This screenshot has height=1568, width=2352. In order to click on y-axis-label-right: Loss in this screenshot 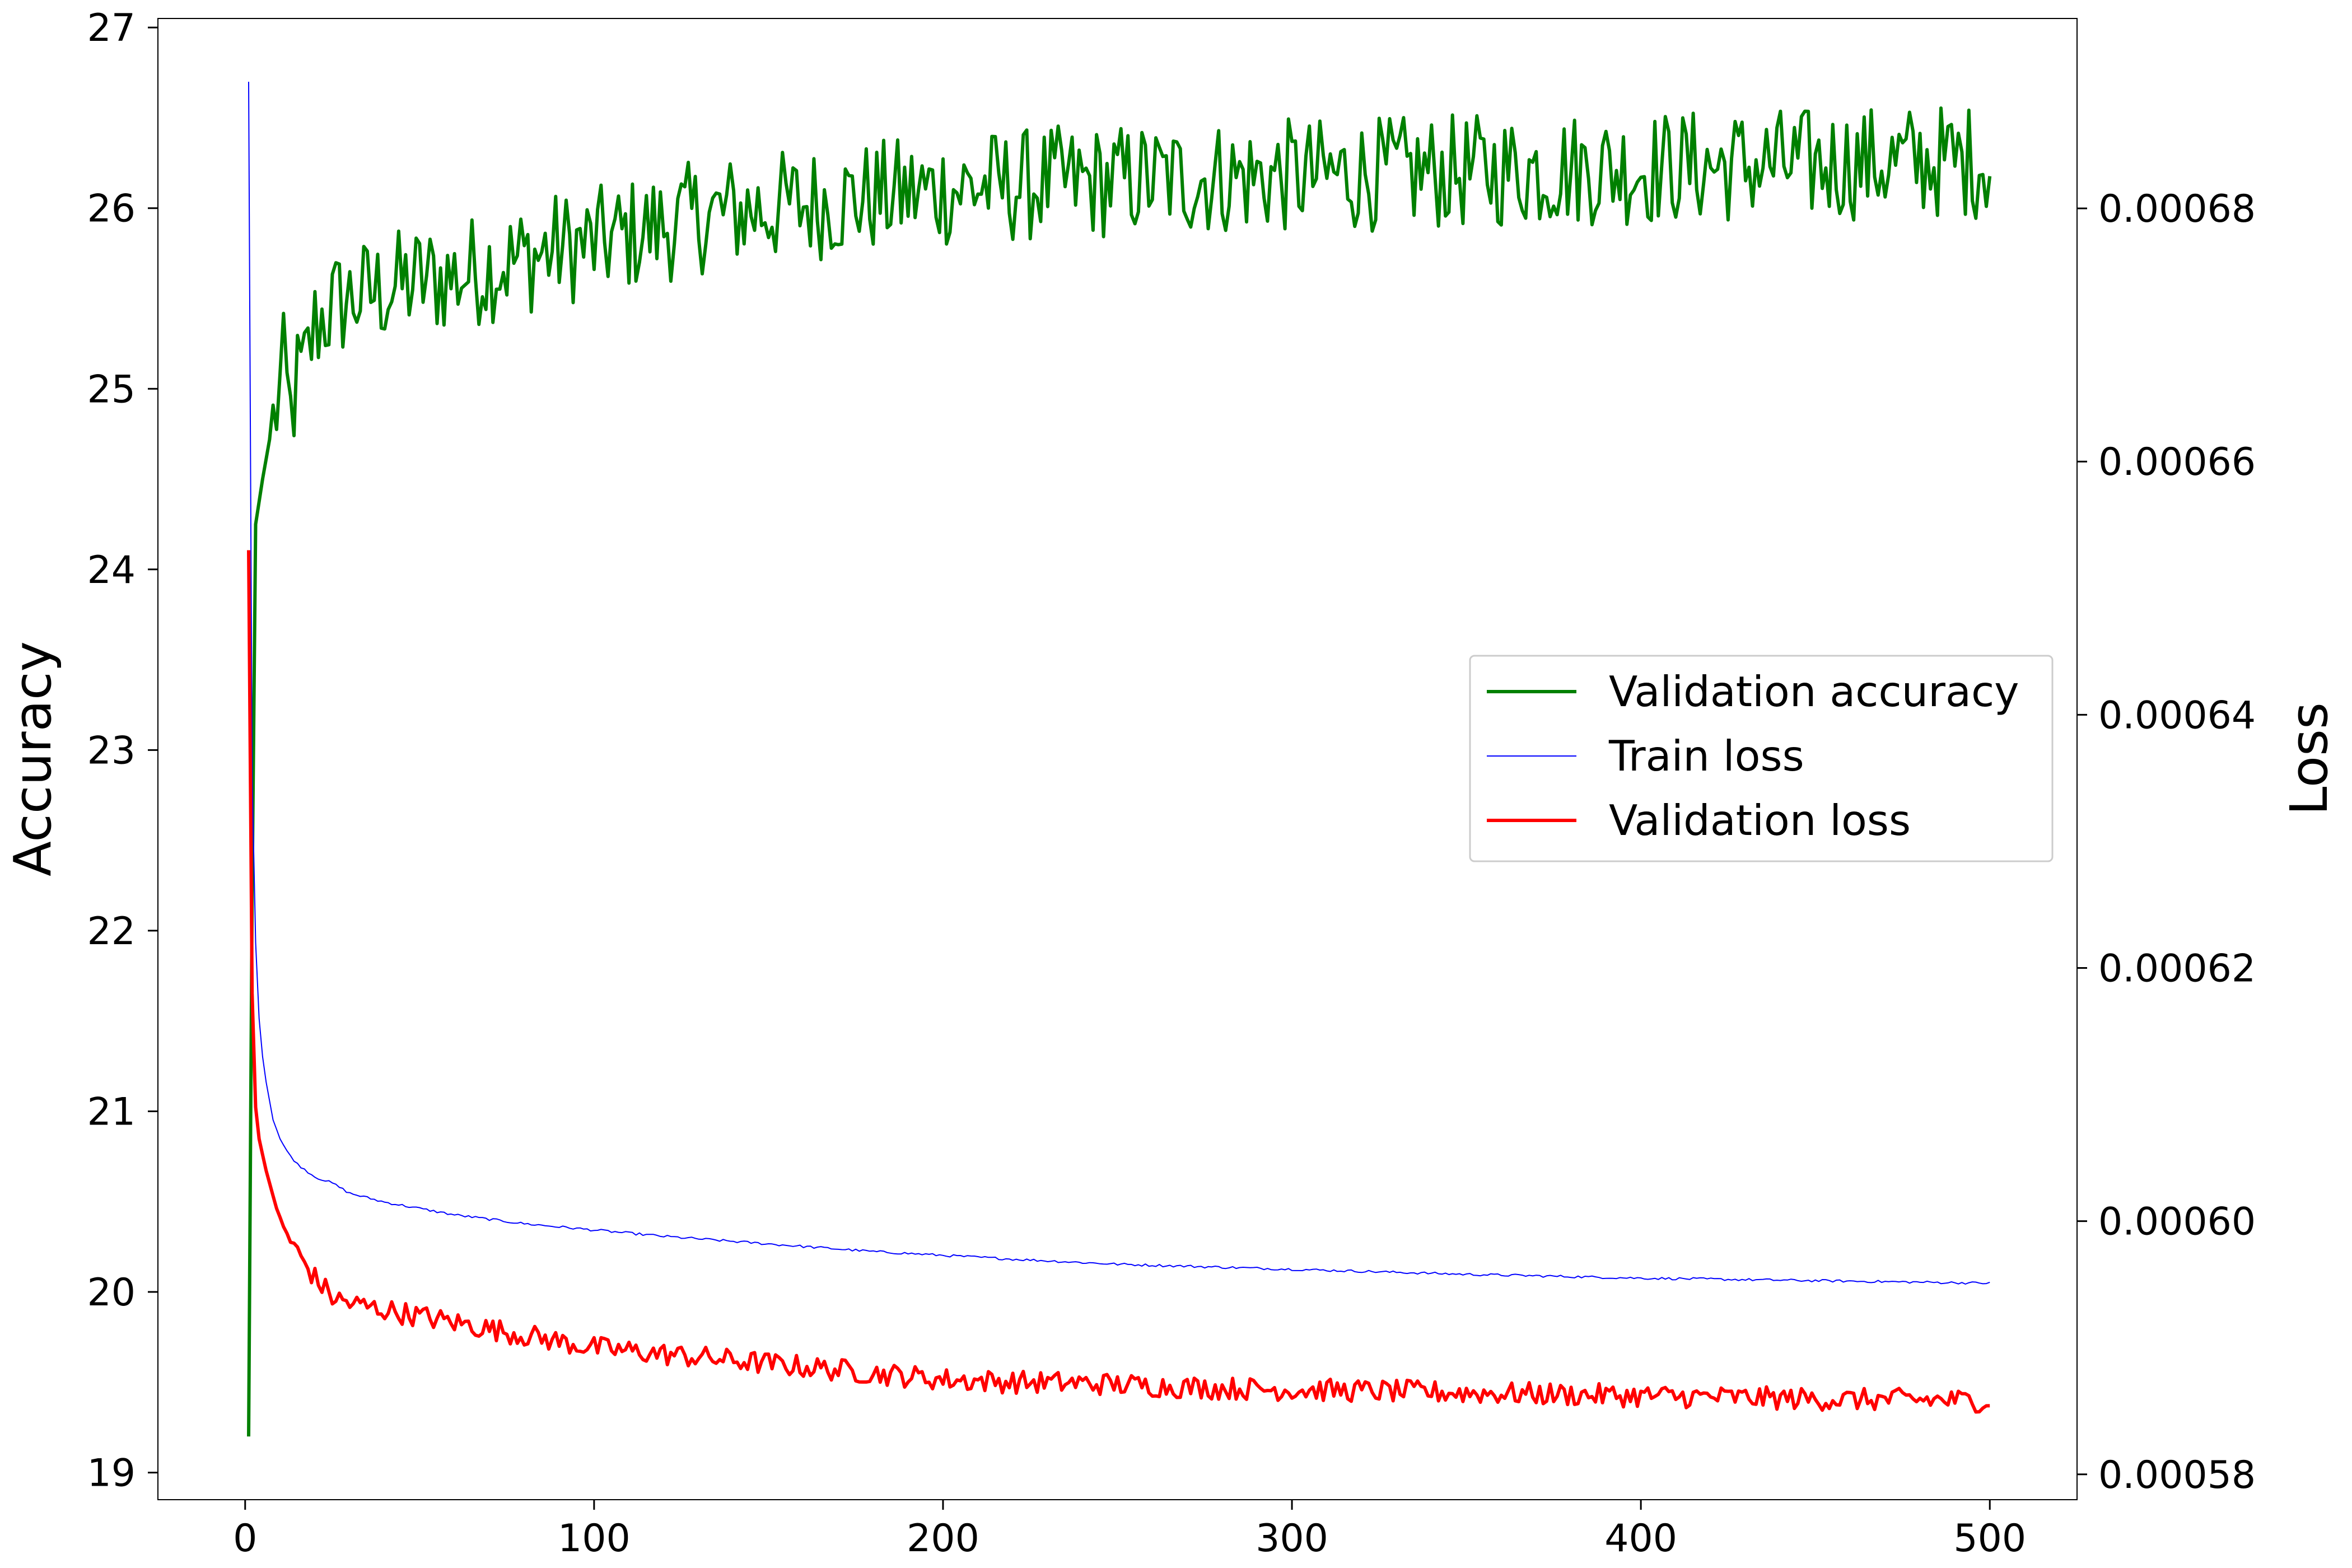, I will do `click(2309, 759)`.